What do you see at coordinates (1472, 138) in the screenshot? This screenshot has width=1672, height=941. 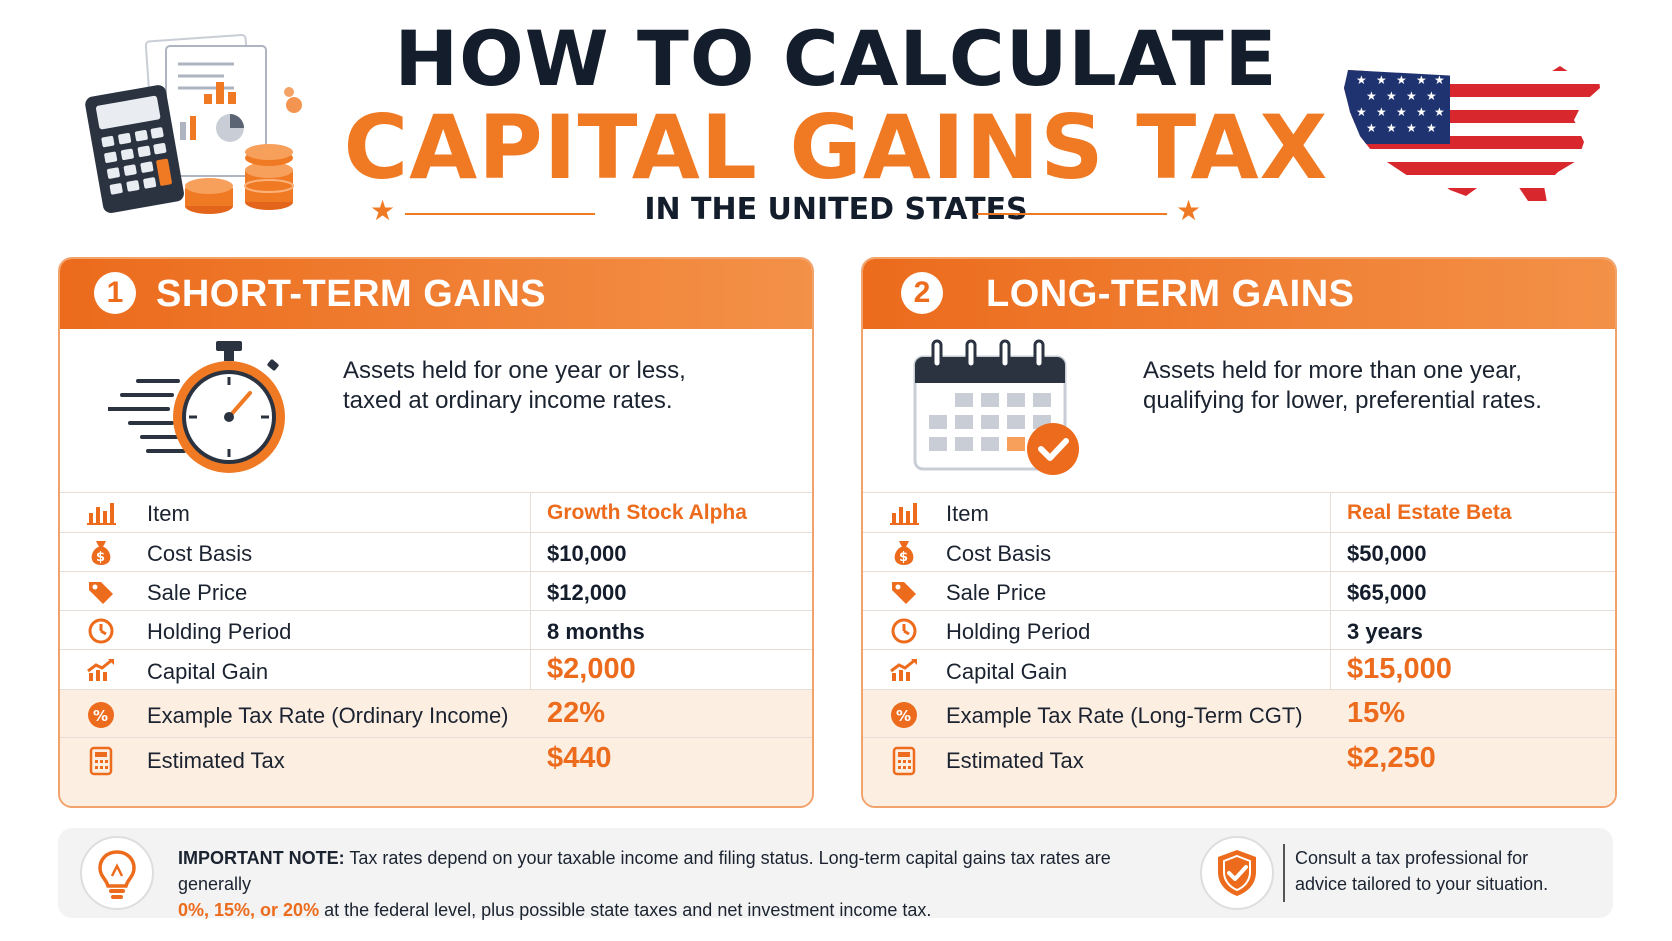 I see `us-flag-map-icon: ★ ★ ★ ★ ★ ★ ★ ★ ★ ★ ★ ★ ★ ★ ★ ★ ★ ★` at bounding box center [1472, 138].